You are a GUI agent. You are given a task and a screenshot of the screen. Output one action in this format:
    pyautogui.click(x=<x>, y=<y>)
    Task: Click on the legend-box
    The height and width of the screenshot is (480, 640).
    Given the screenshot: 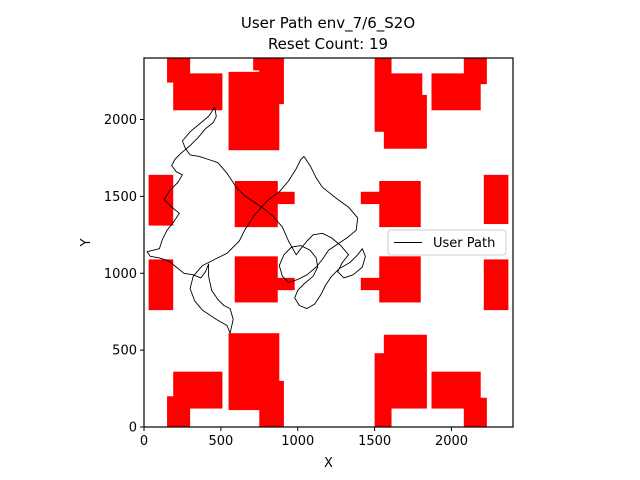 What is the action you would take?
    pyautogui.click(x=447, y=242)
    